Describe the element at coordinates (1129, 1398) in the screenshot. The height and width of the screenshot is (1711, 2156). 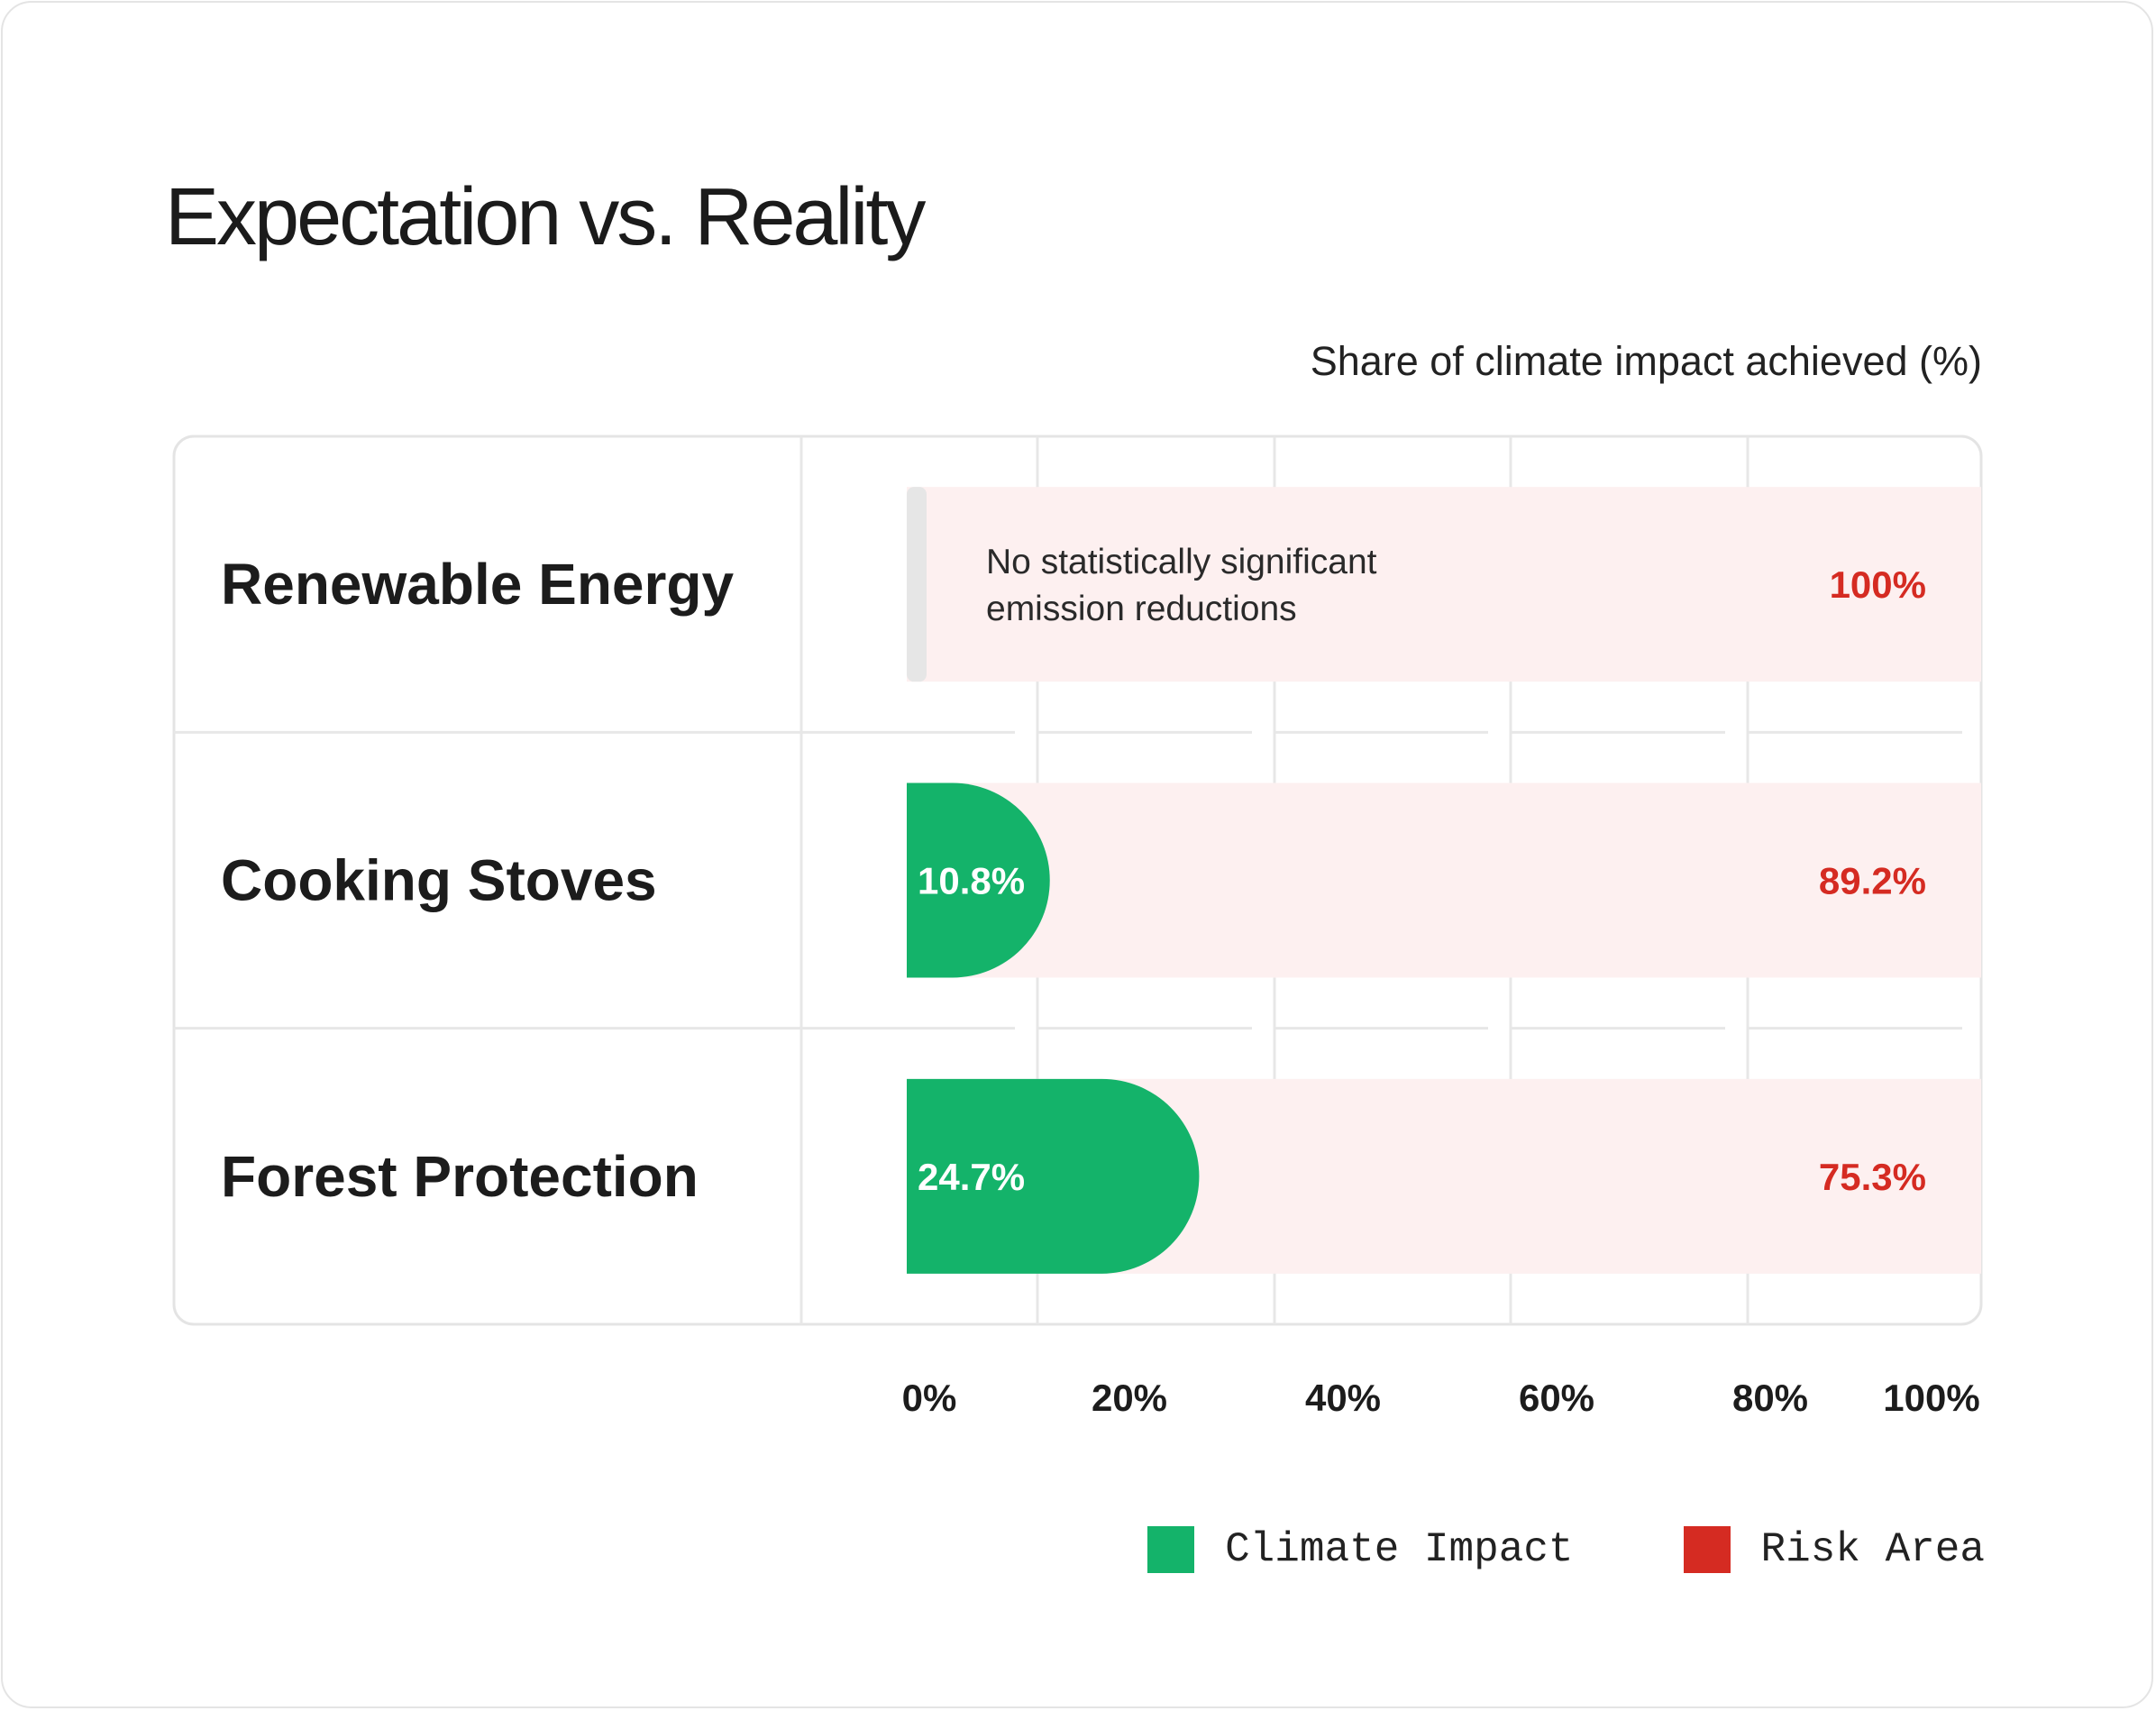
I see `x-tick-label: 20%` at that location.